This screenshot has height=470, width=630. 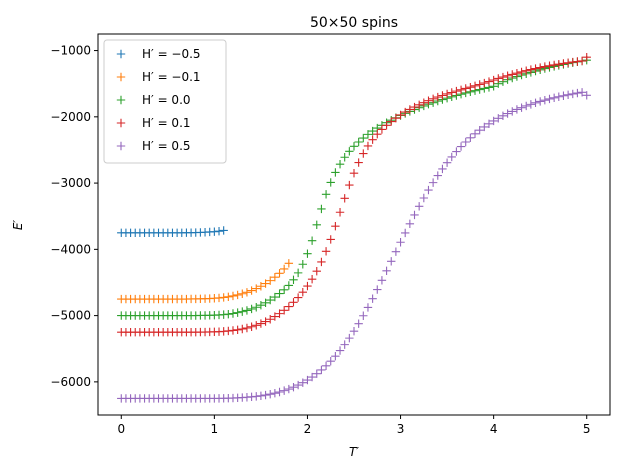 I want to click on x-tick-label: 4, so click(x=494, y=429).